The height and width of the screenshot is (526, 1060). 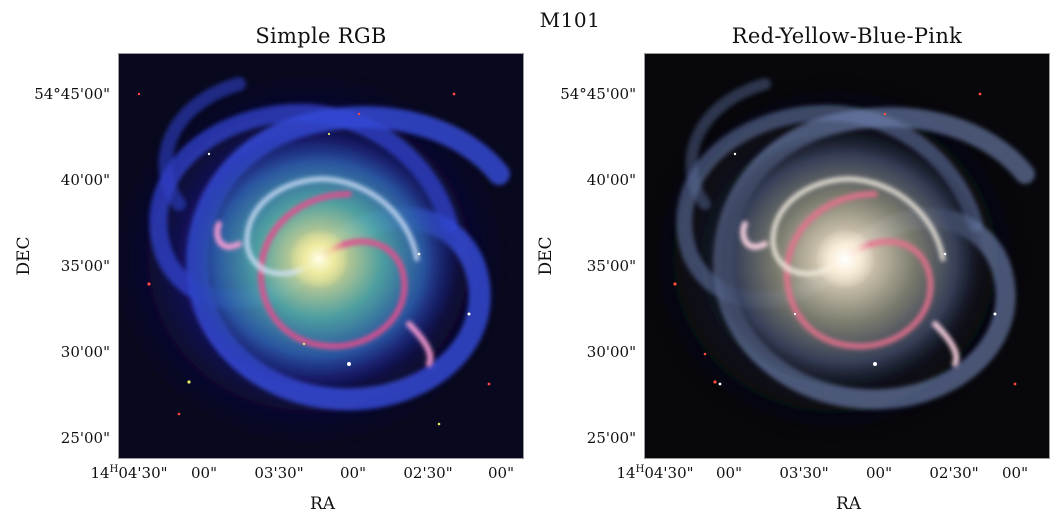 I want to click on xtick-right-1: 14H04'30", so click(x=655, y=473).